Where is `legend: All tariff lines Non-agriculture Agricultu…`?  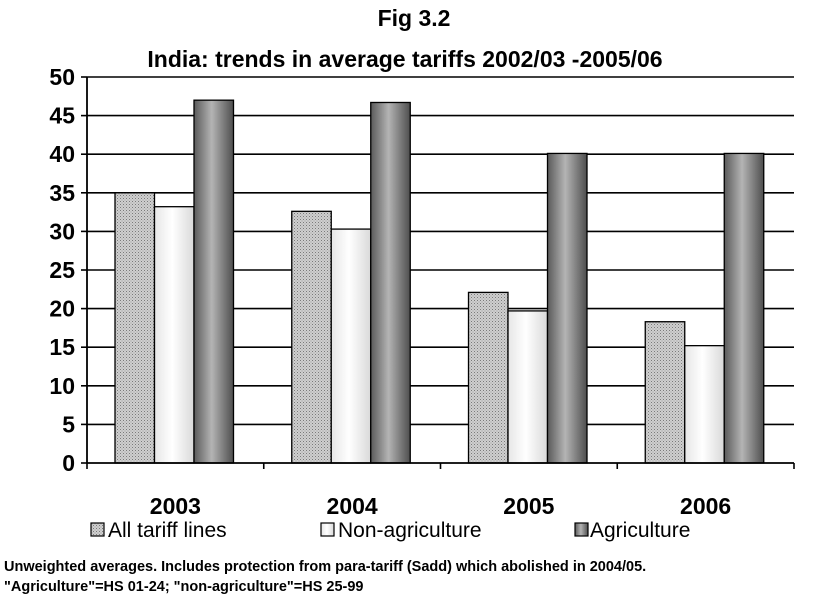
legend: All tariff lines Non-agriculture Agricultu… is located at coordinates (390, 530).